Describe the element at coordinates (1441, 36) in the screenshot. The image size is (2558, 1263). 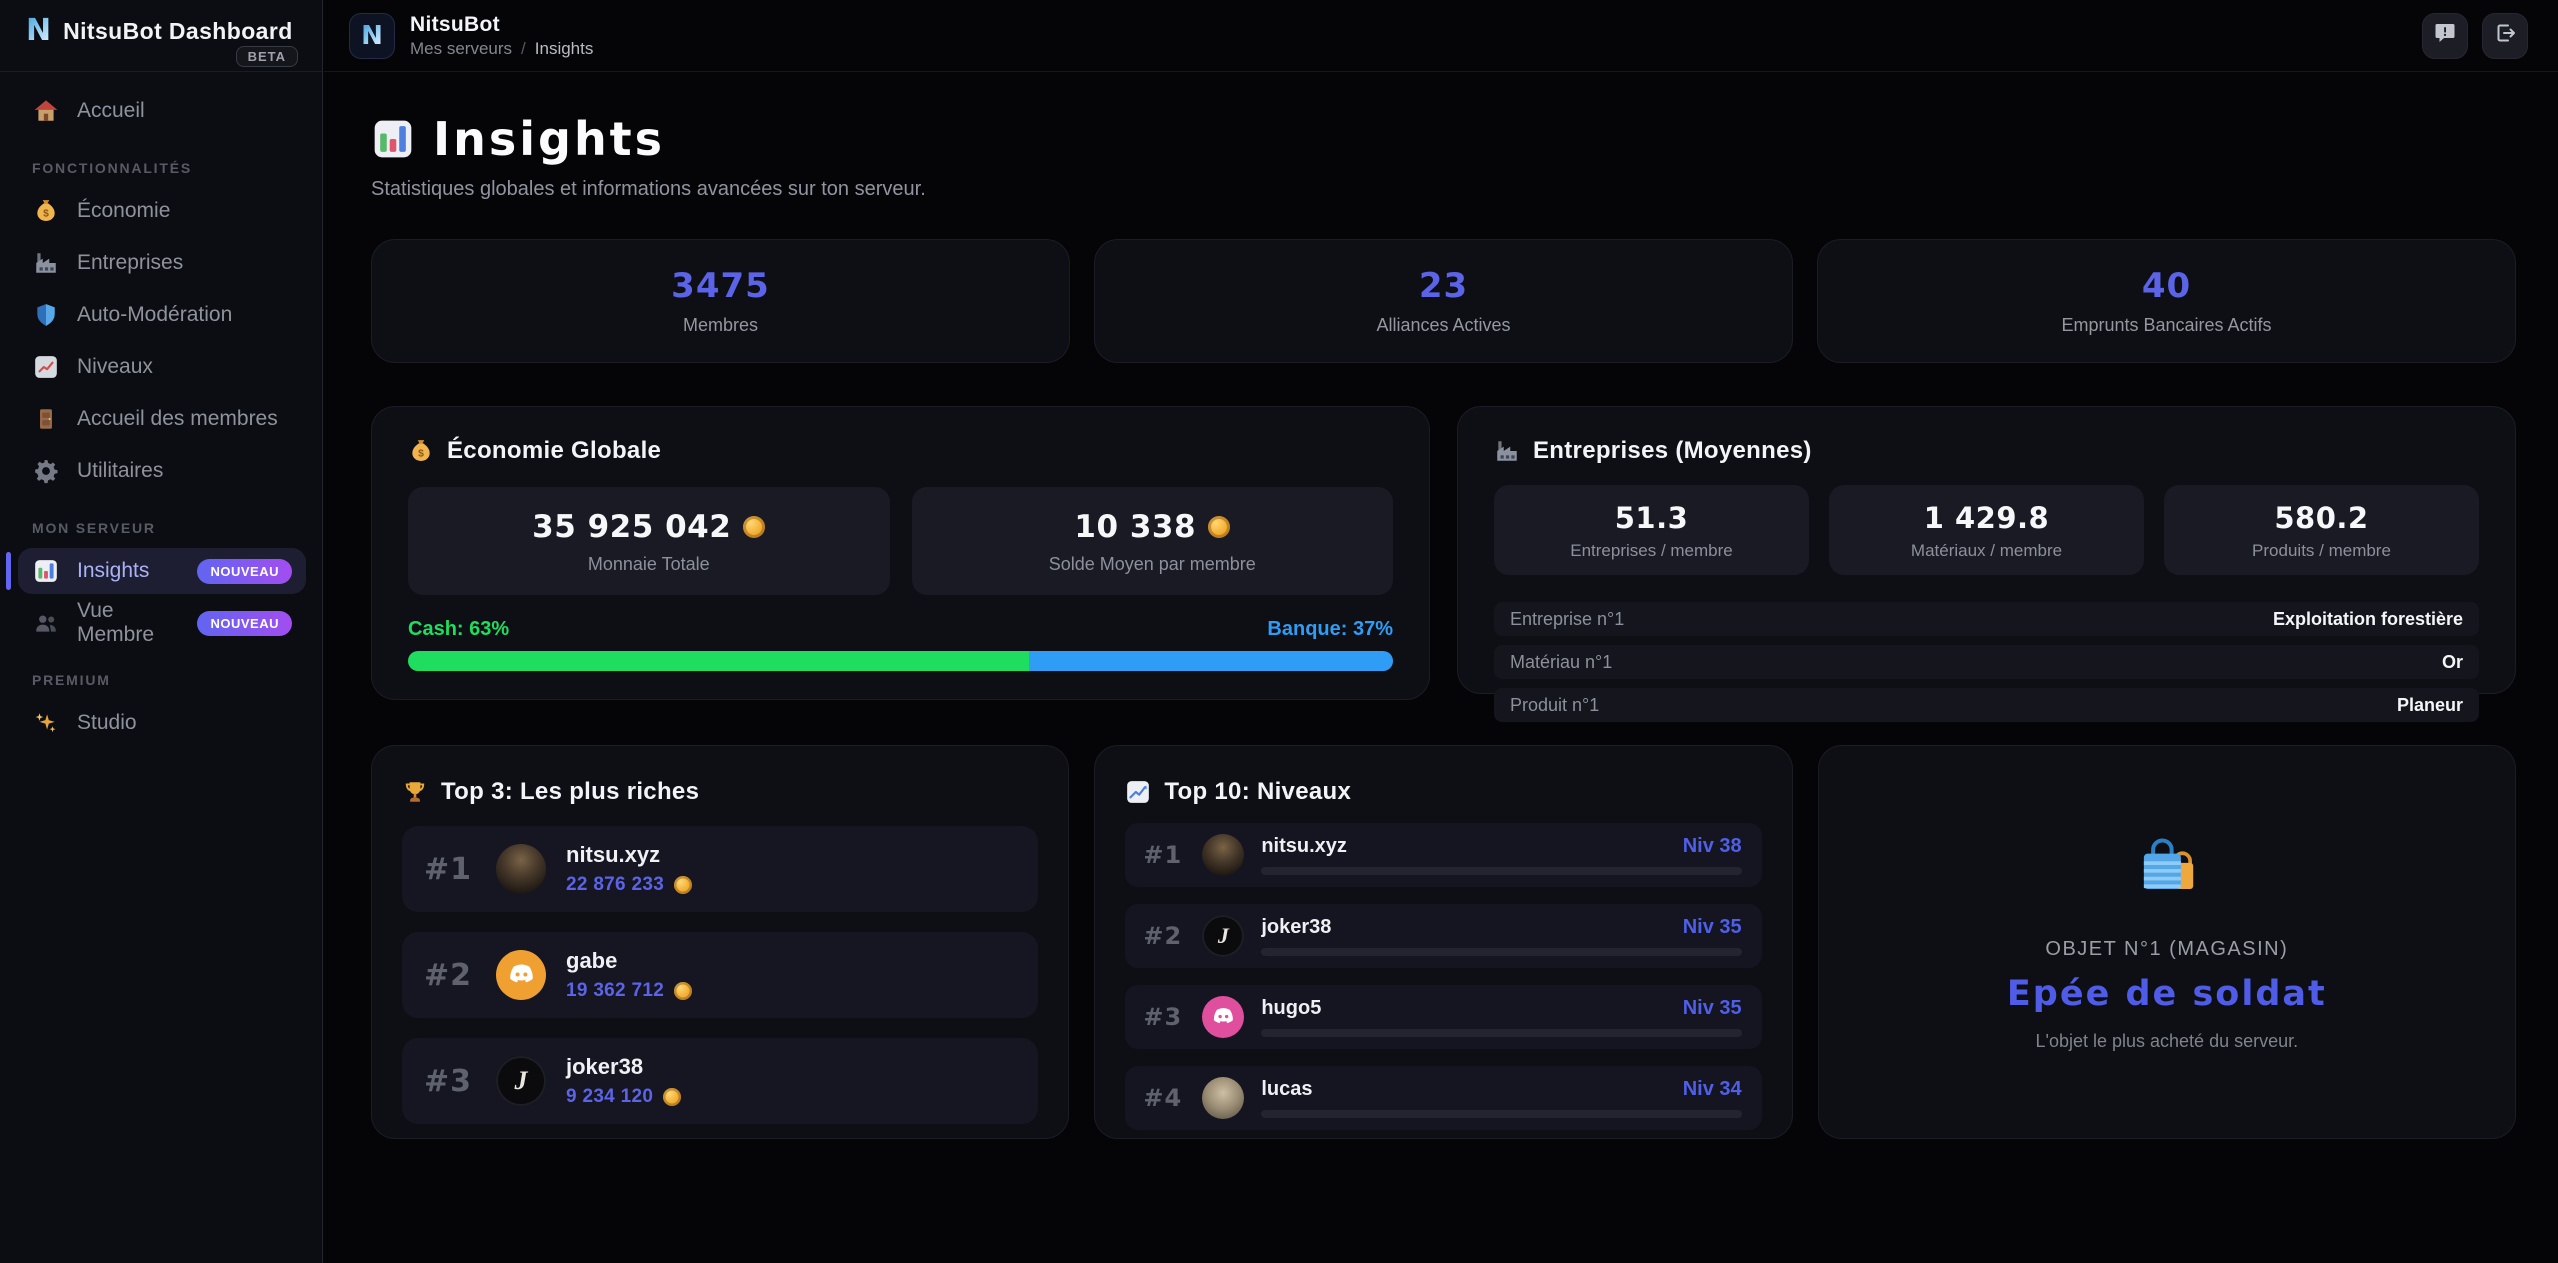
I see `topbar: N NitsuBot Mes serveurs / Insights` at that location.